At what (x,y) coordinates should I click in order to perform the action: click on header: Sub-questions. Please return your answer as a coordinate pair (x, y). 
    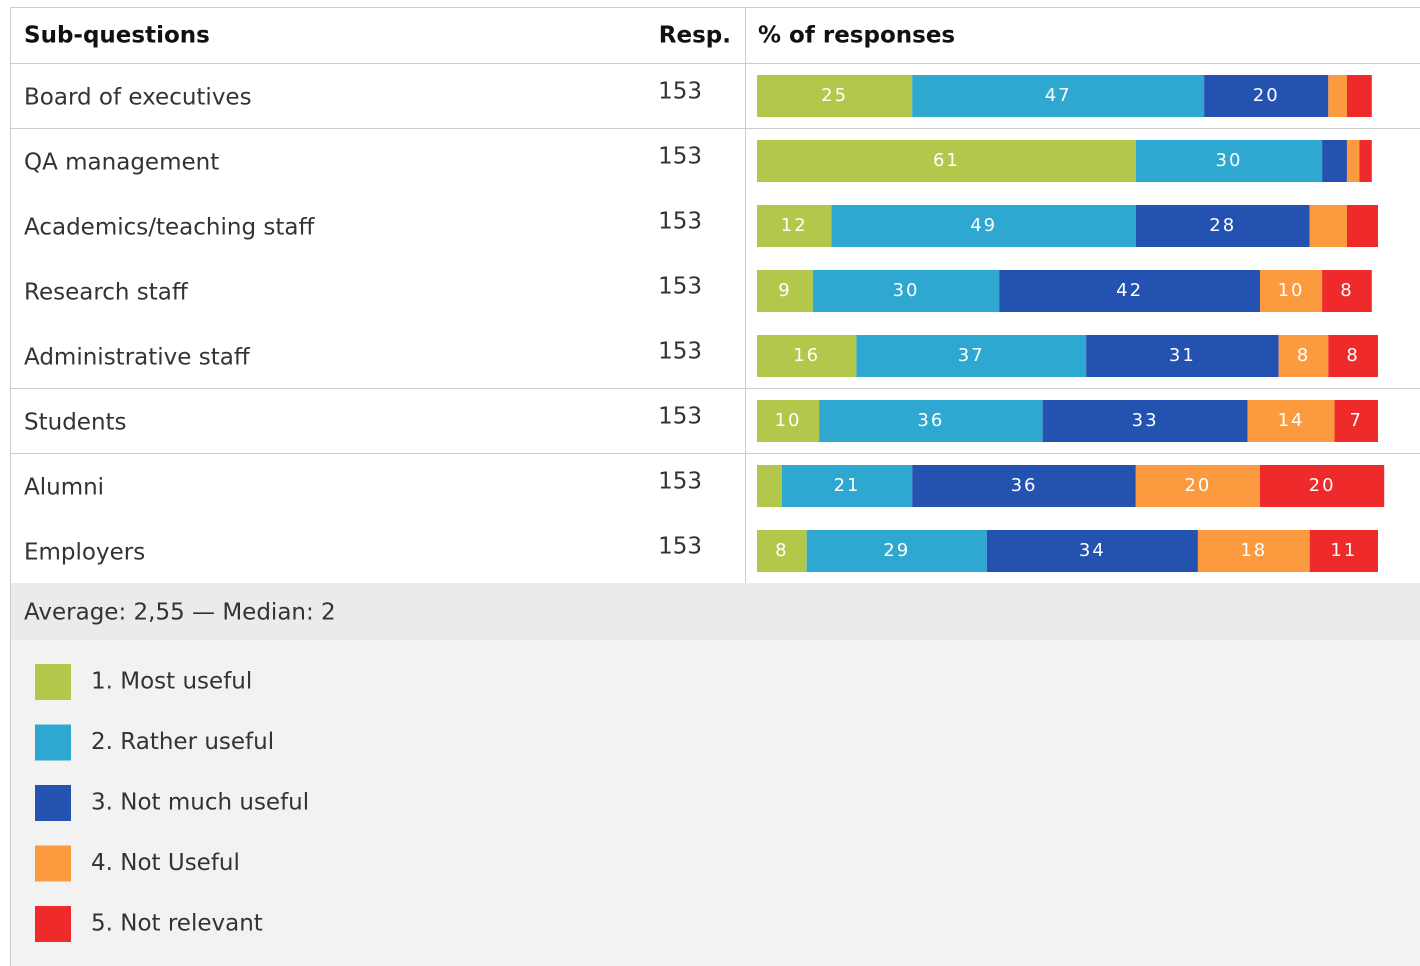
    Looking at the image, I should click on (117, 36).